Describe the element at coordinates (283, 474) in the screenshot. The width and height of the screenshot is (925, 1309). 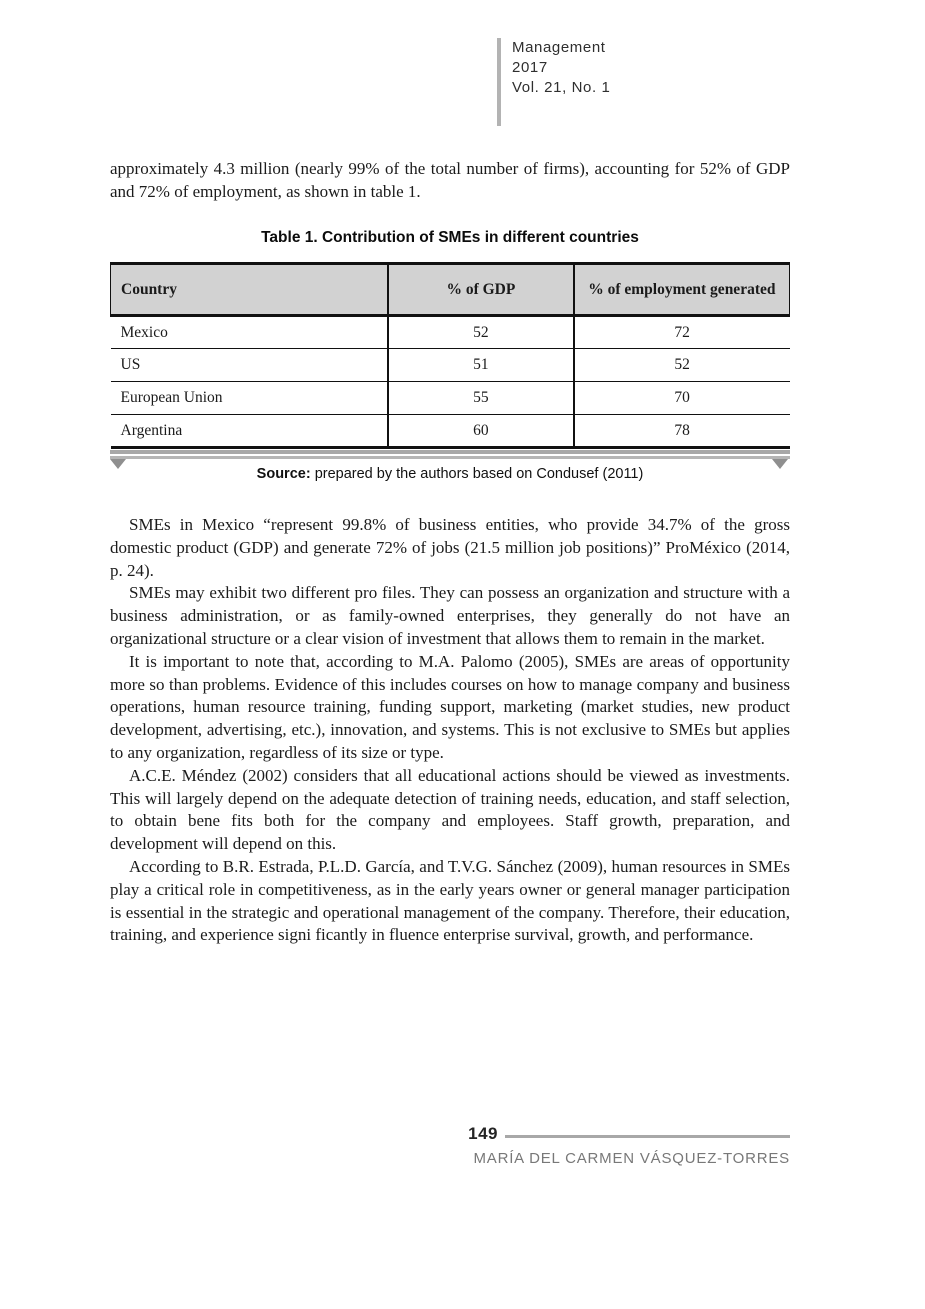
I see `source-label: Source:` at that location.